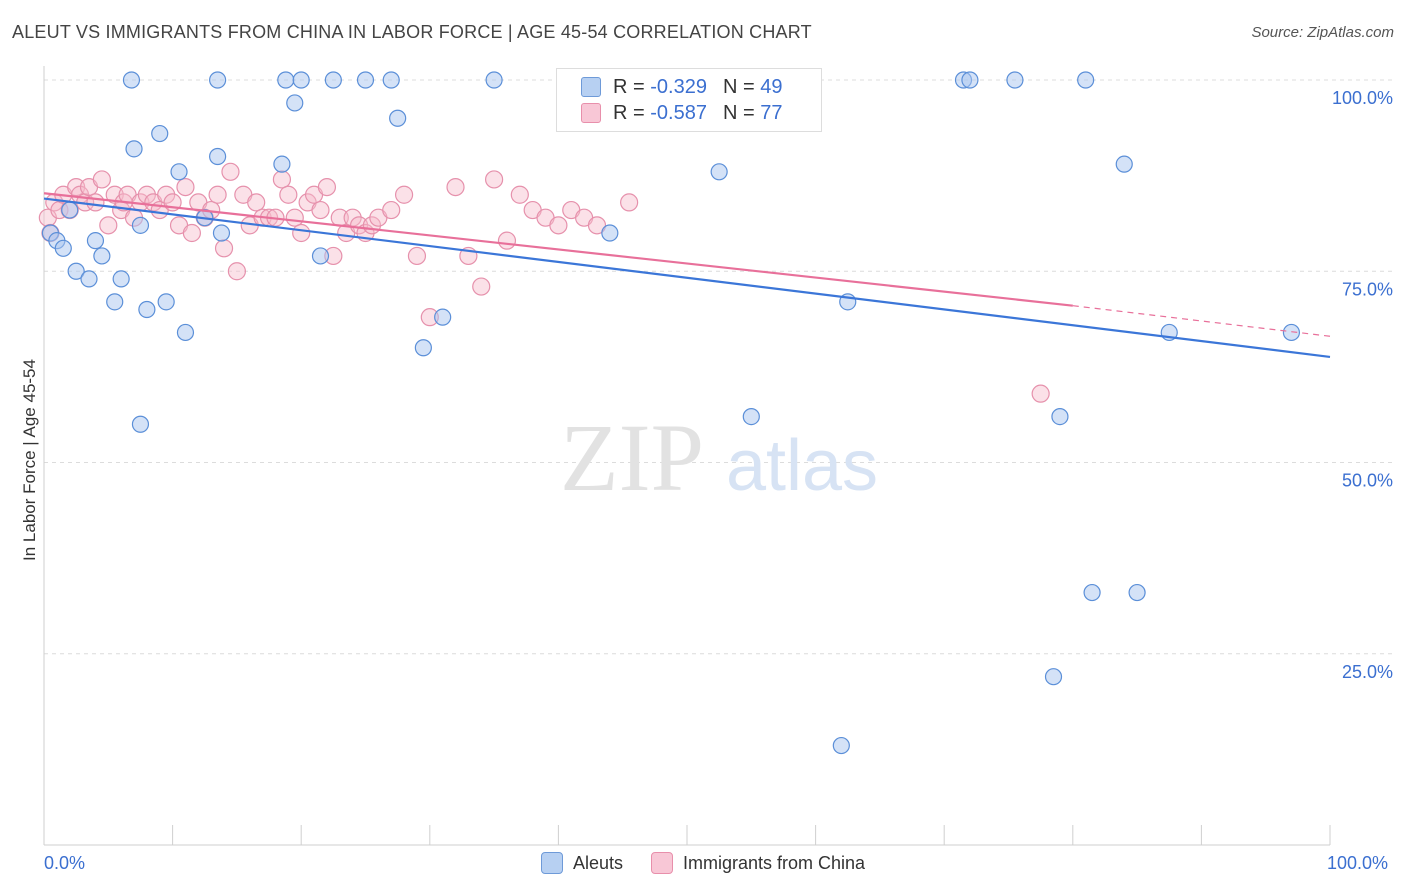 The image size is (1406, 892). I want to click on y-tick-label: 25.0%, so click(1367, 672).